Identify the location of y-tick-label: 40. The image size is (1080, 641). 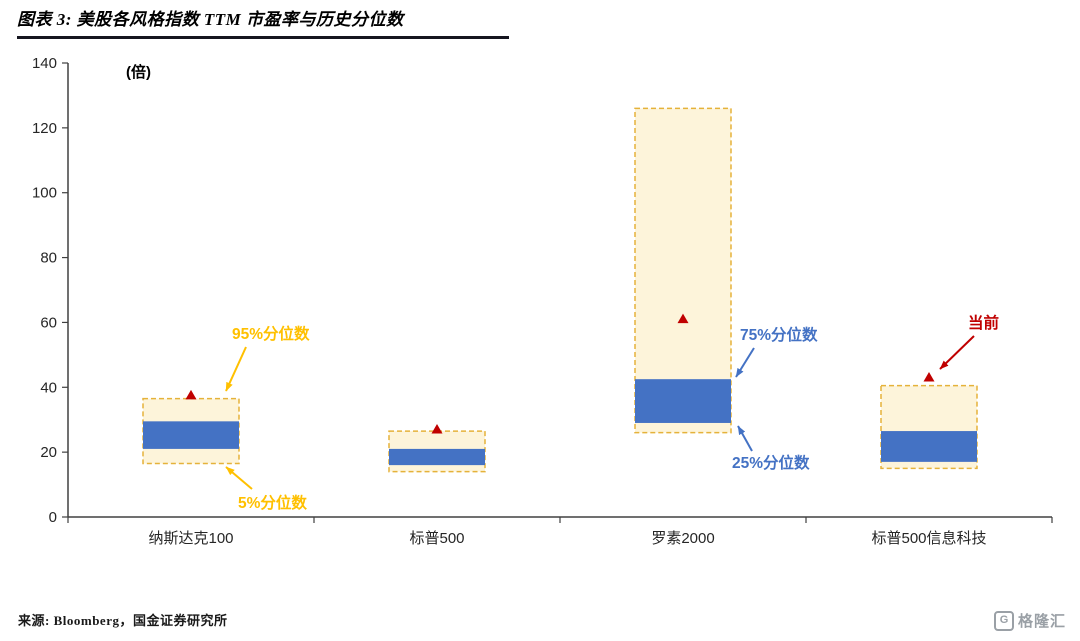
(48, 387).